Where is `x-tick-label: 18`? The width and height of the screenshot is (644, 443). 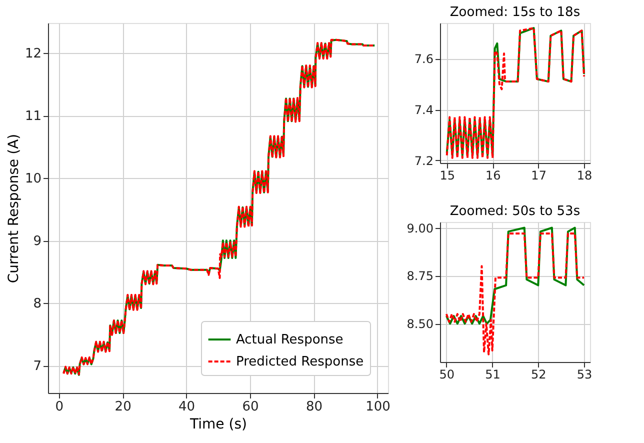
x-tick-label: 18 is located at coordinates (584, 175).